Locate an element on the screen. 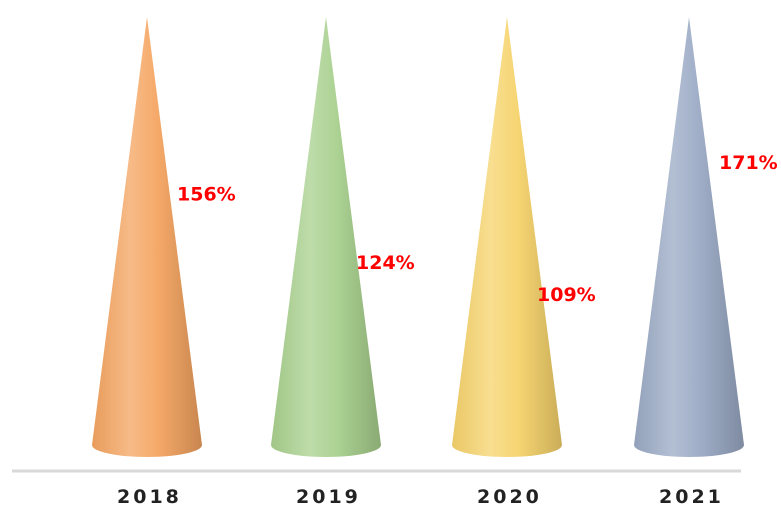  cone-body-2020 is located at coordinates (507, 237).